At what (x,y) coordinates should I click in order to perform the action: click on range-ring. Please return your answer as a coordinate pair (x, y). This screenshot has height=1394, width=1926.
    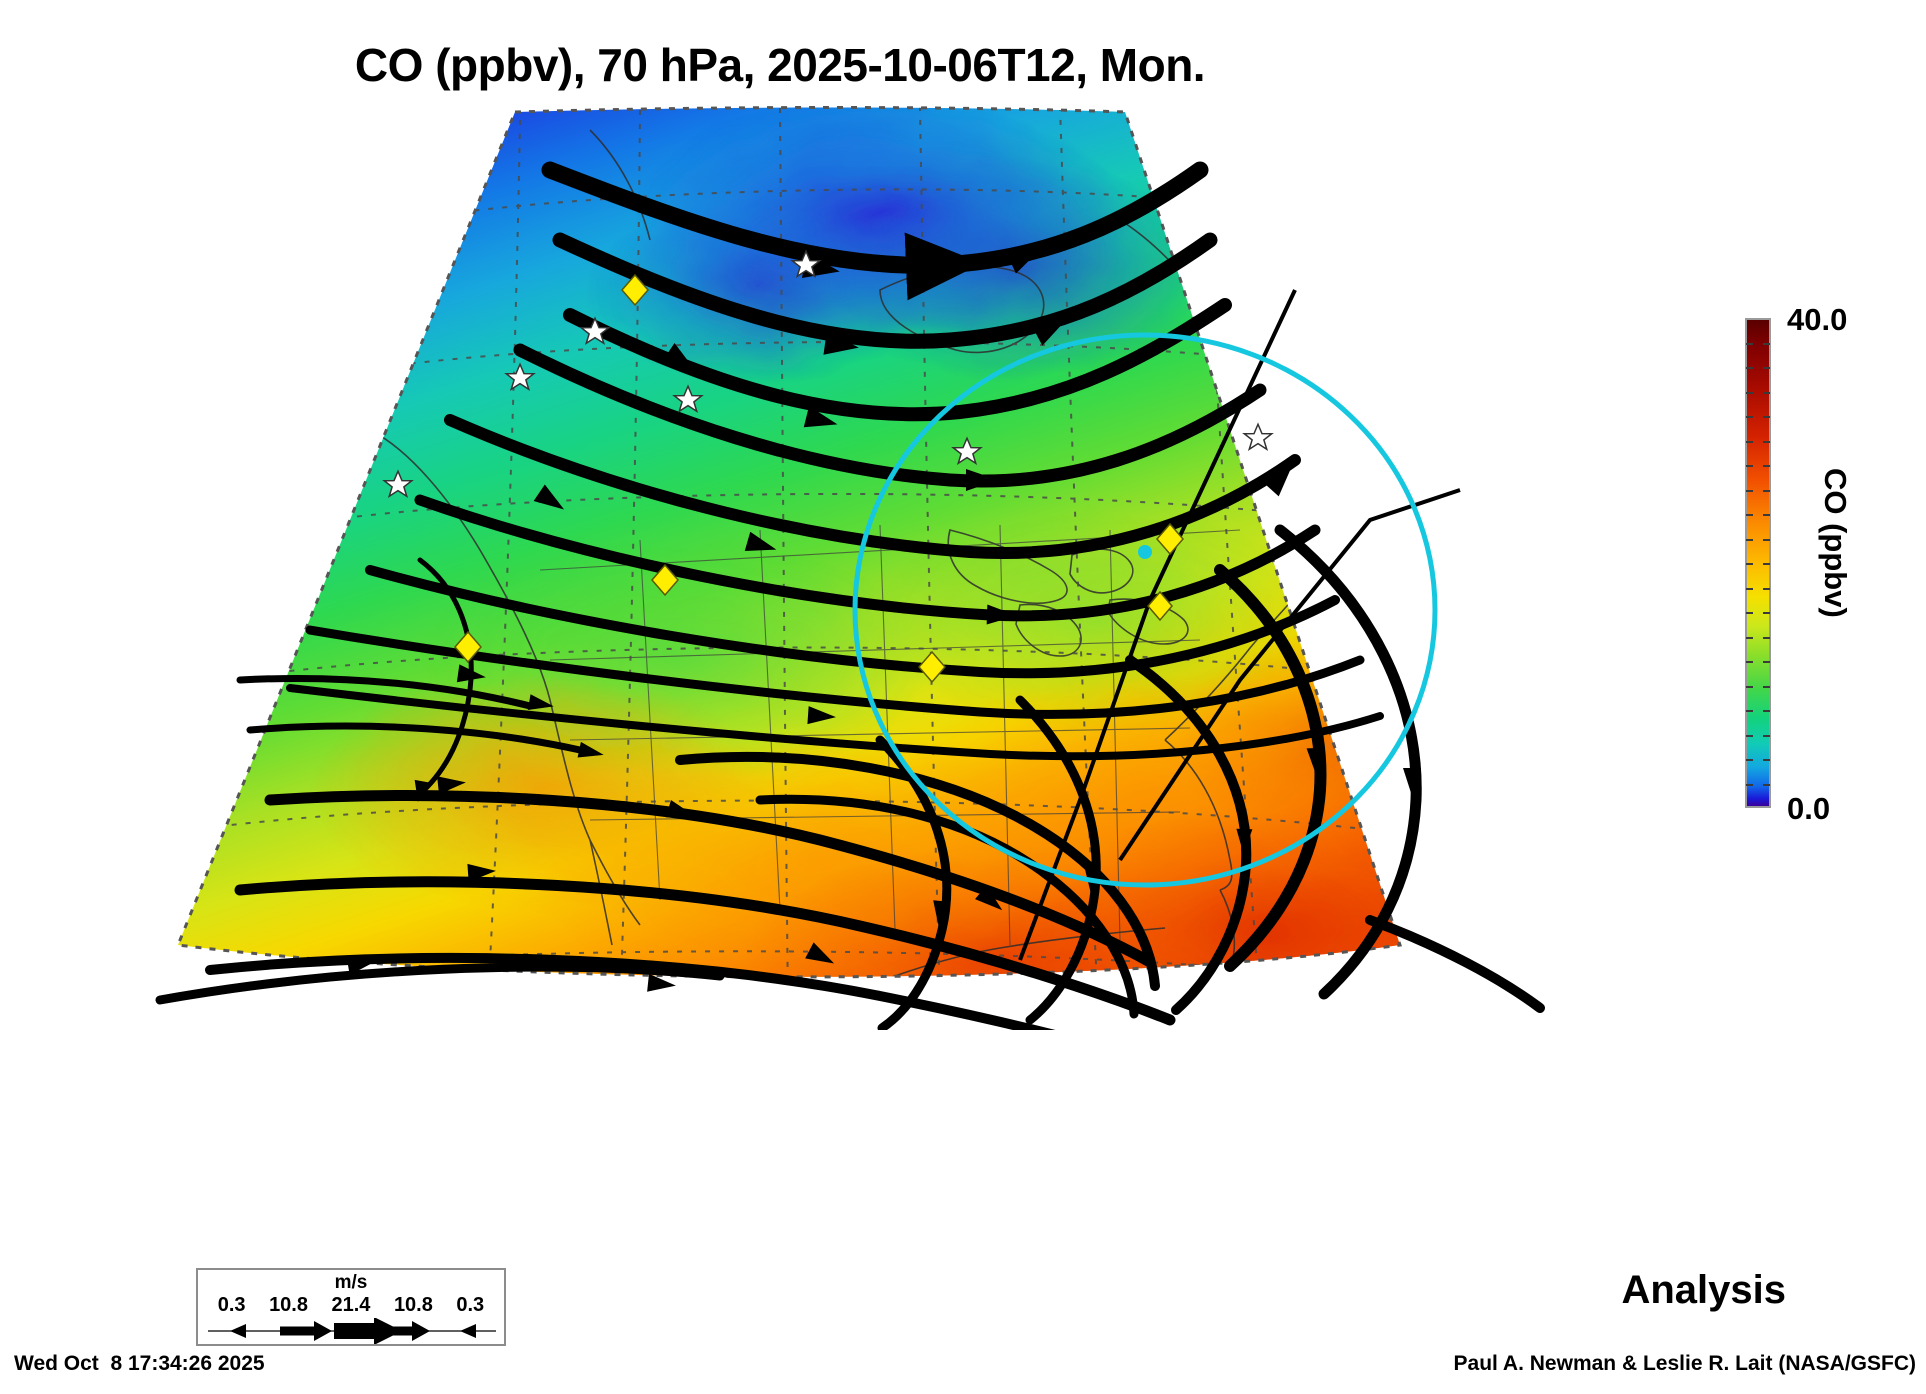
    Looking at the image, I should click on (1145, 610).